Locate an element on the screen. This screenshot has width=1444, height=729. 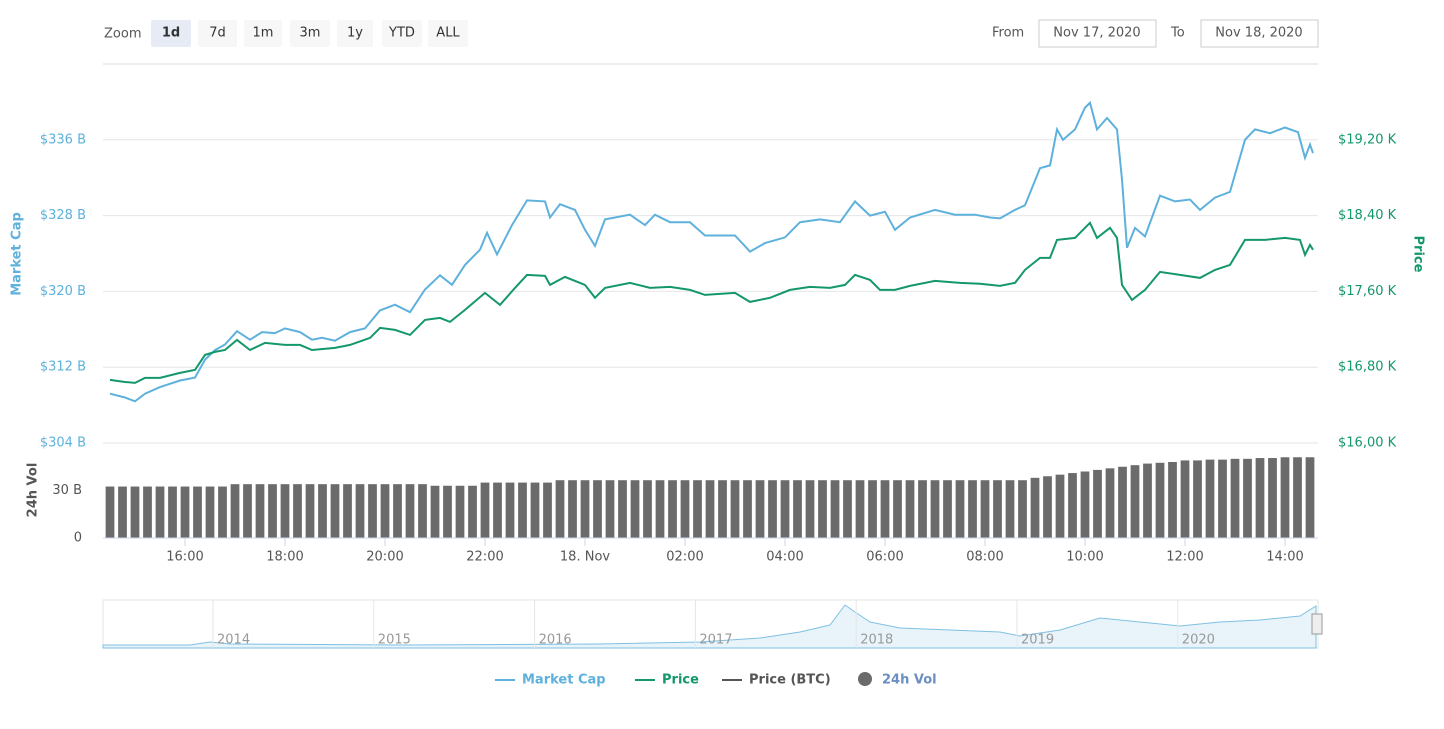
zoom-option: 1m is located at coordinates (263, 33).